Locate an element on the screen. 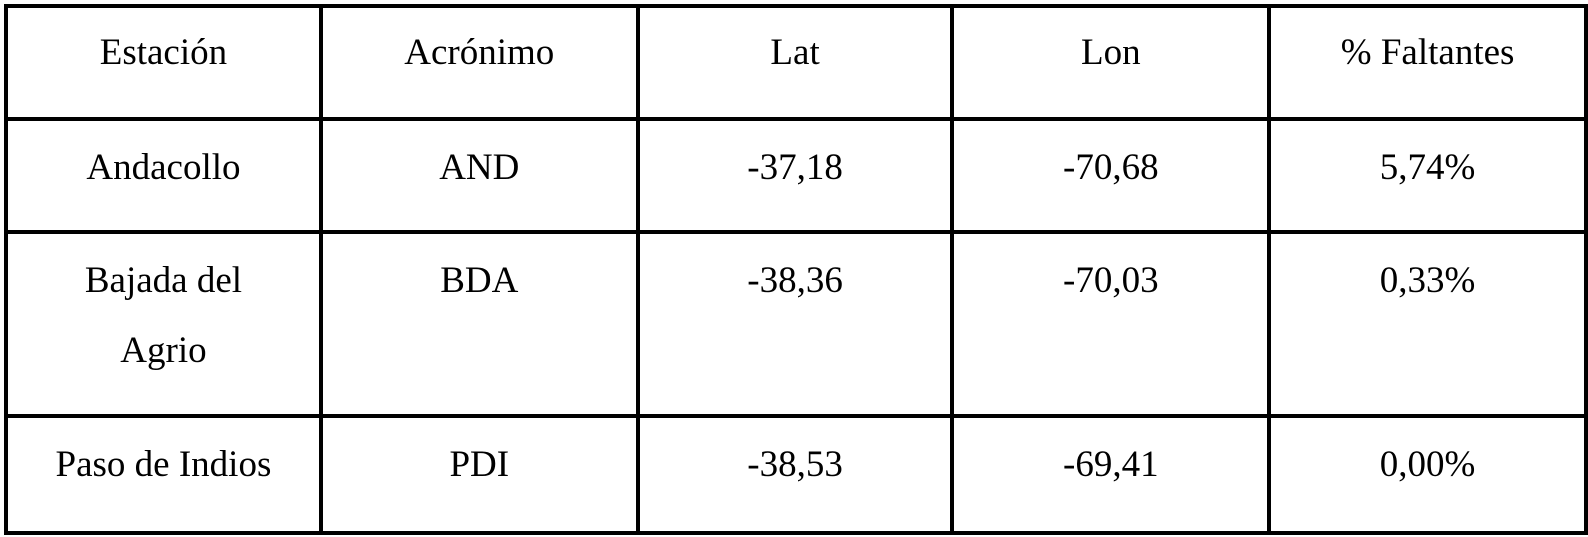 The image size is (1588, 537). cell-estacion: Andacollo is located at coordinates (163, 175).